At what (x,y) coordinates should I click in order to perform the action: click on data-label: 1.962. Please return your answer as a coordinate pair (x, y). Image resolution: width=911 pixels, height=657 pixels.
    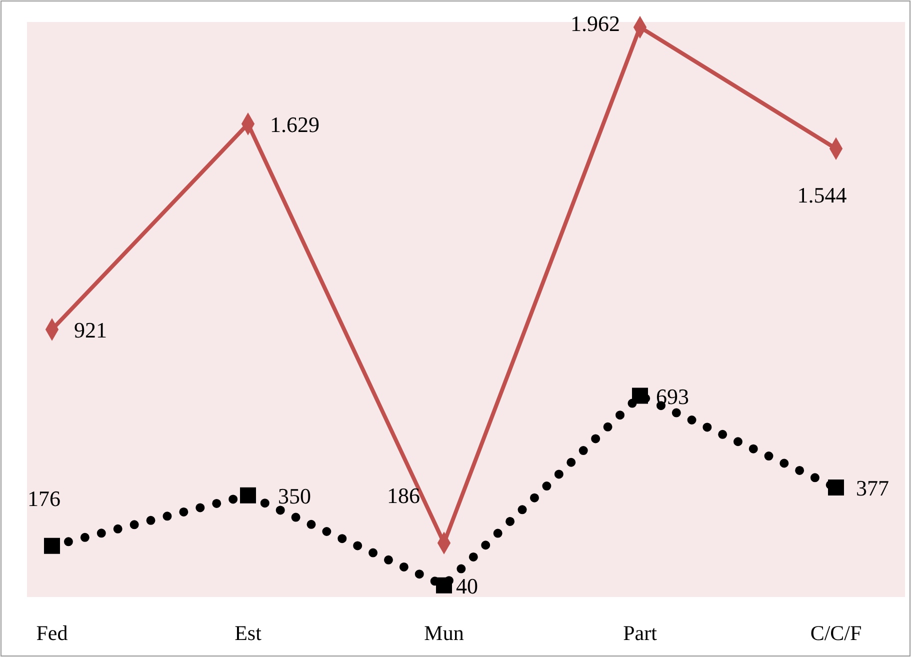
    Looking at the image, I should click on (595, 23).